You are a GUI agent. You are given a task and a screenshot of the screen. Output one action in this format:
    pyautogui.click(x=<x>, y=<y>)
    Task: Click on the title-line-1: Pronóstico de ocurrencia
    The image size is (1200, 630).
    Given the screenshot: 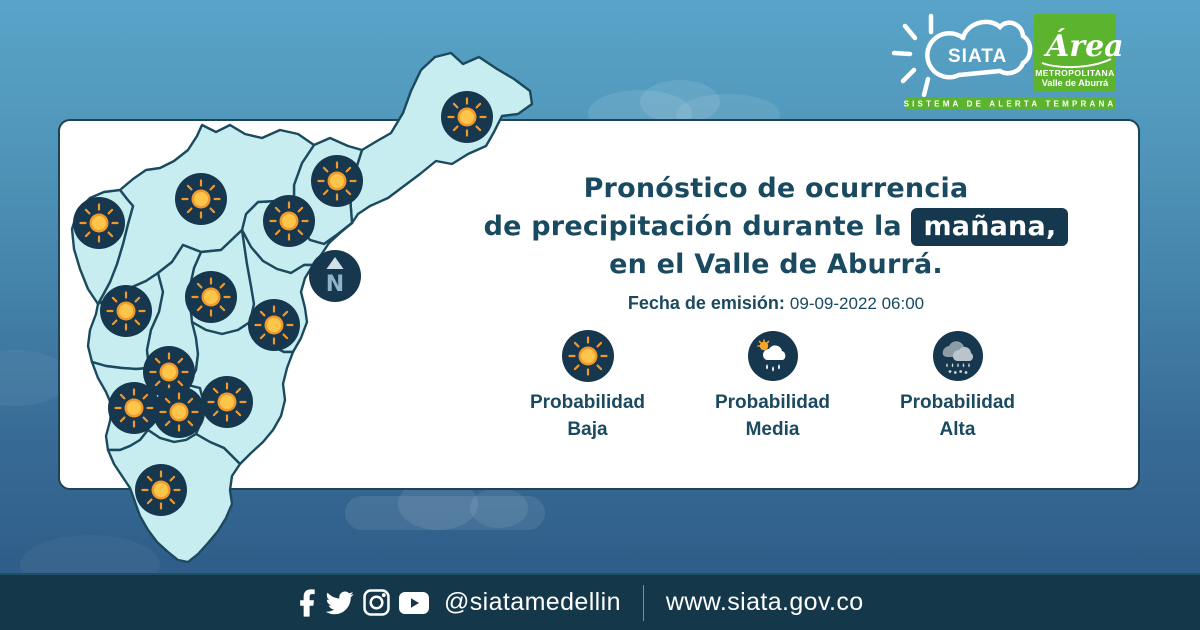 What is the action you would take?
    pyautogui.click(x=776, y=188)
    